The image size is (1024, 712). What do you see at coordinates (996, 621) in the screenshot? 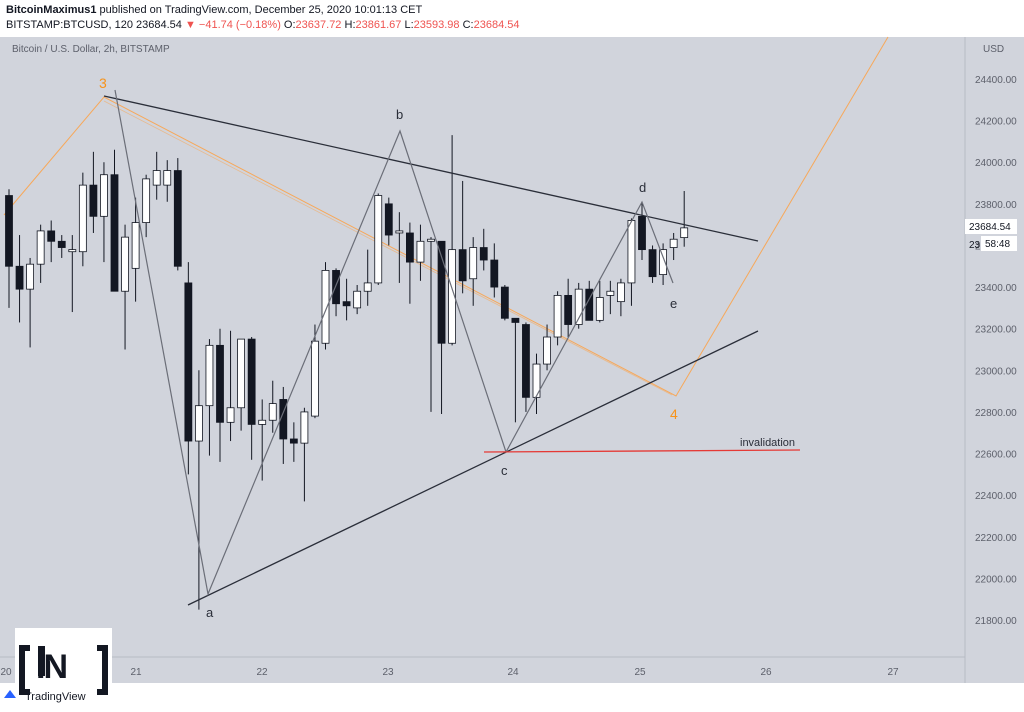
I see `y-tick-label: 21800.00` at bounding box center [996, 621].